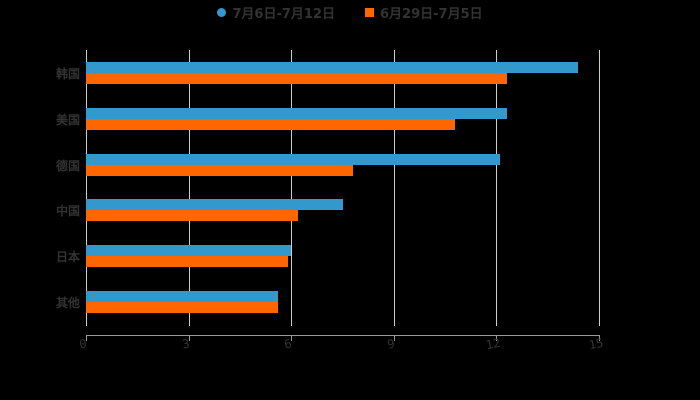 The image size is (700, 400). Describe the element at coordinates (222, 12) in the screenshot. I see `legend-dot-icon` at that location.